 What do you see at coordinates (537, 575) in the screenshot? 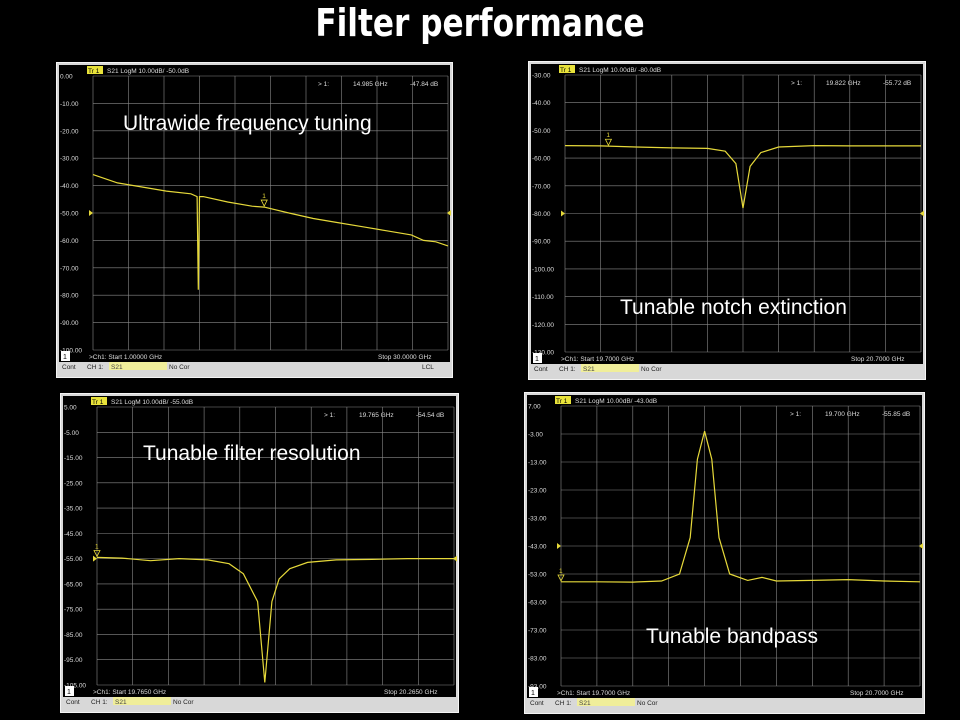
I see `y-tick-label: -53.00` at bounding box center [537, 575].